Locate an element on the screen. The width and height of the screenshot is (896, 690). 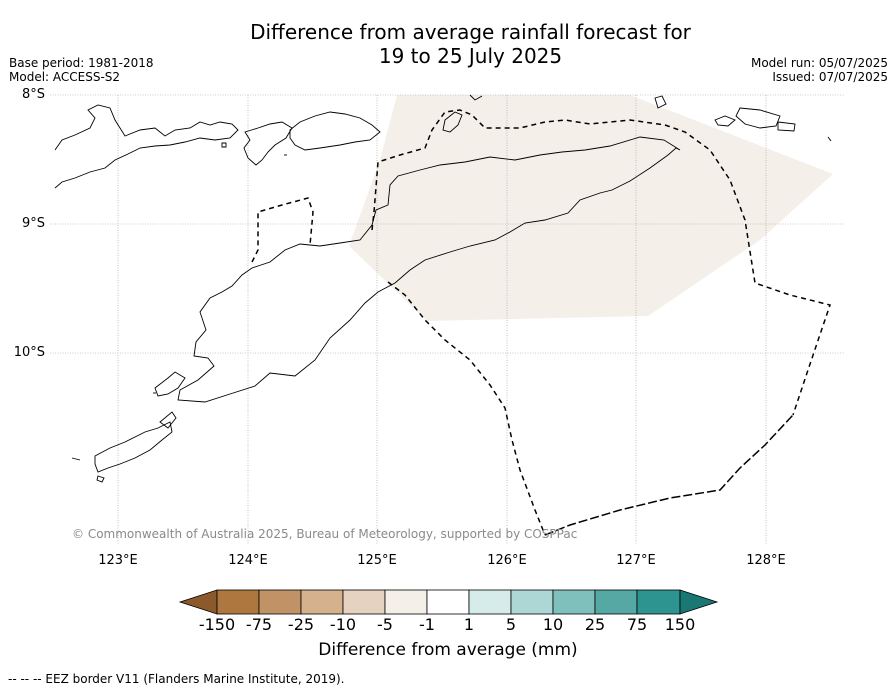
lon-label-128e: 128°E is located at coordinates (766, 560).